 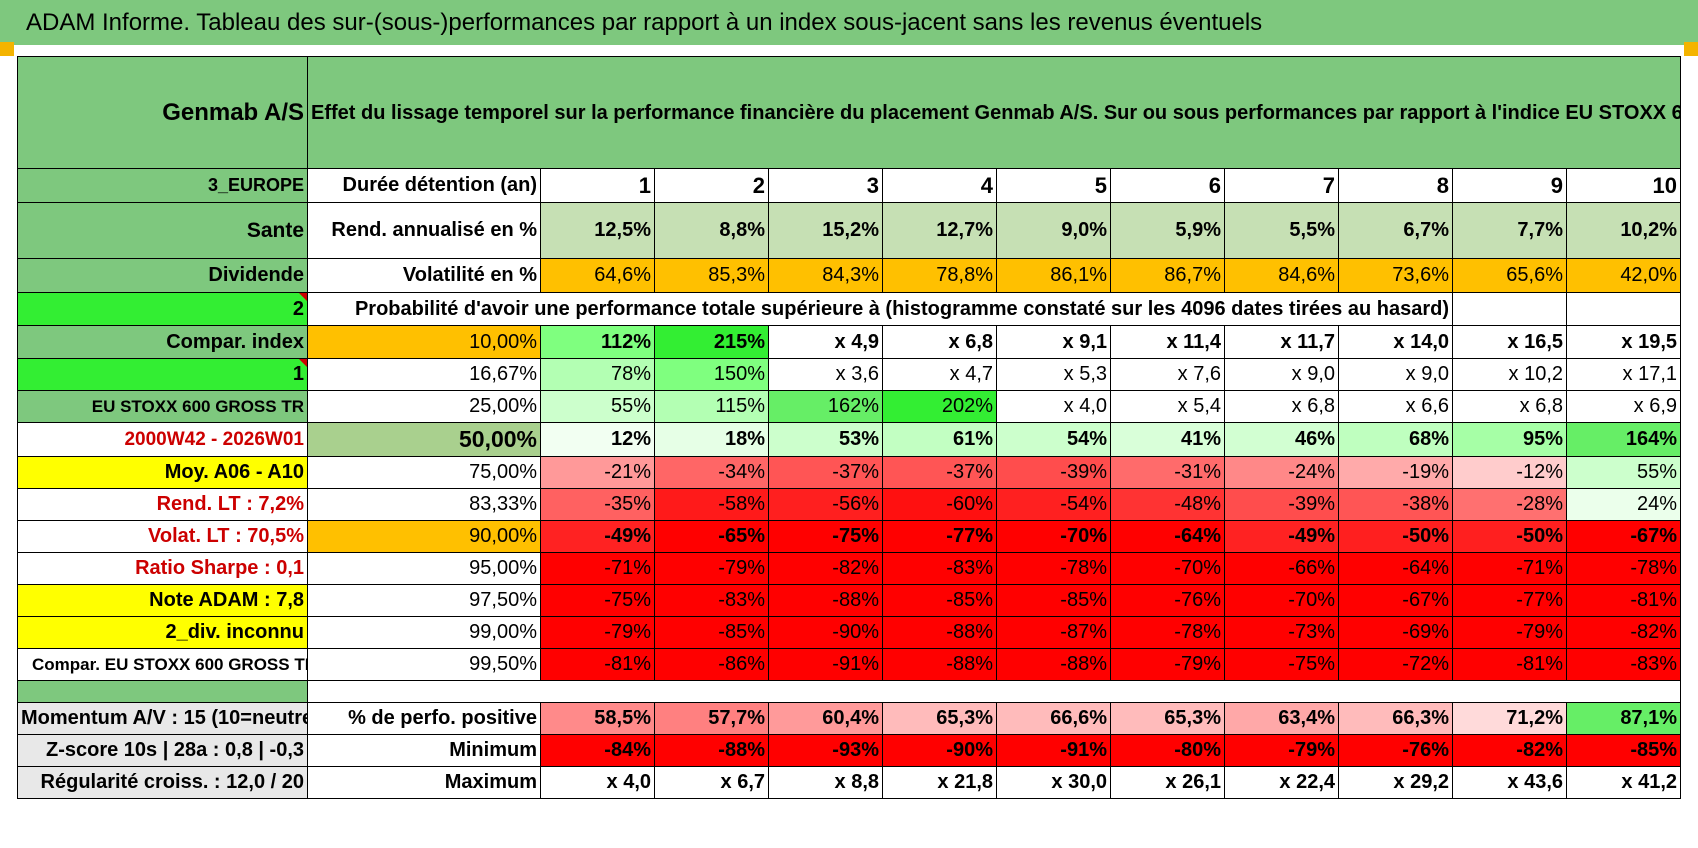 What do you see at coordinates (939, 568) in the screenshot?
I see `quantile-cell-4: -83%` at bounding box center [939, 568].